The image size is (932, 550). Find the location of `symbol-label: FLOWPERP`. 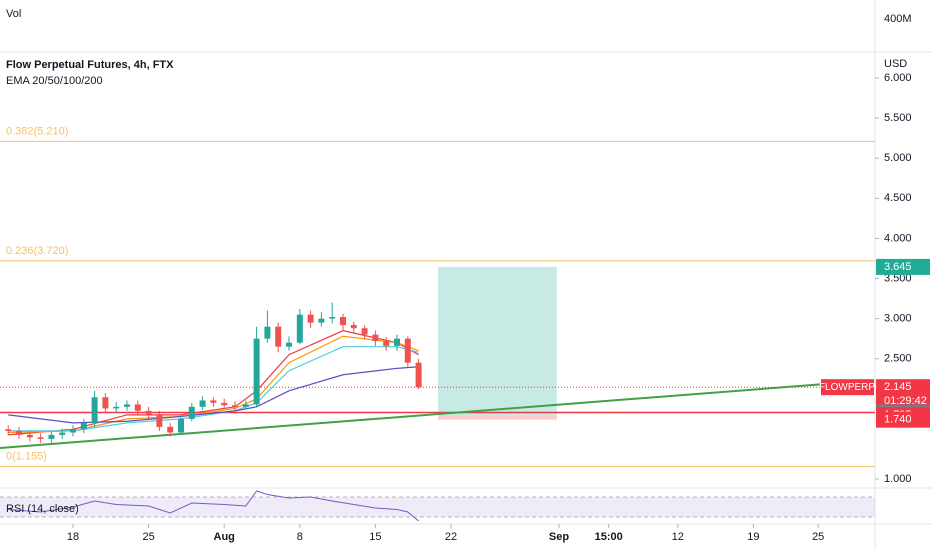

symbol-label: FLOWPERP is located at coordinates (847, 387).